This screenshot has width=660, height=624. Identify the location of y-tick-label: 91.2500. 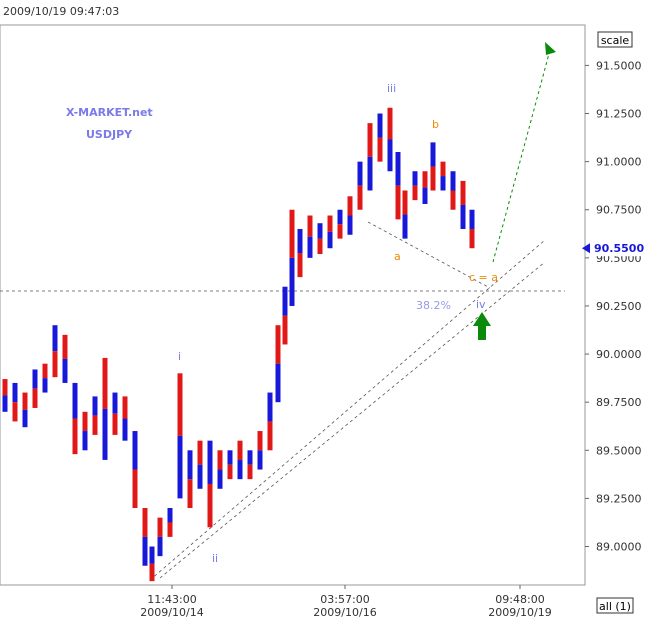
(619, 114).